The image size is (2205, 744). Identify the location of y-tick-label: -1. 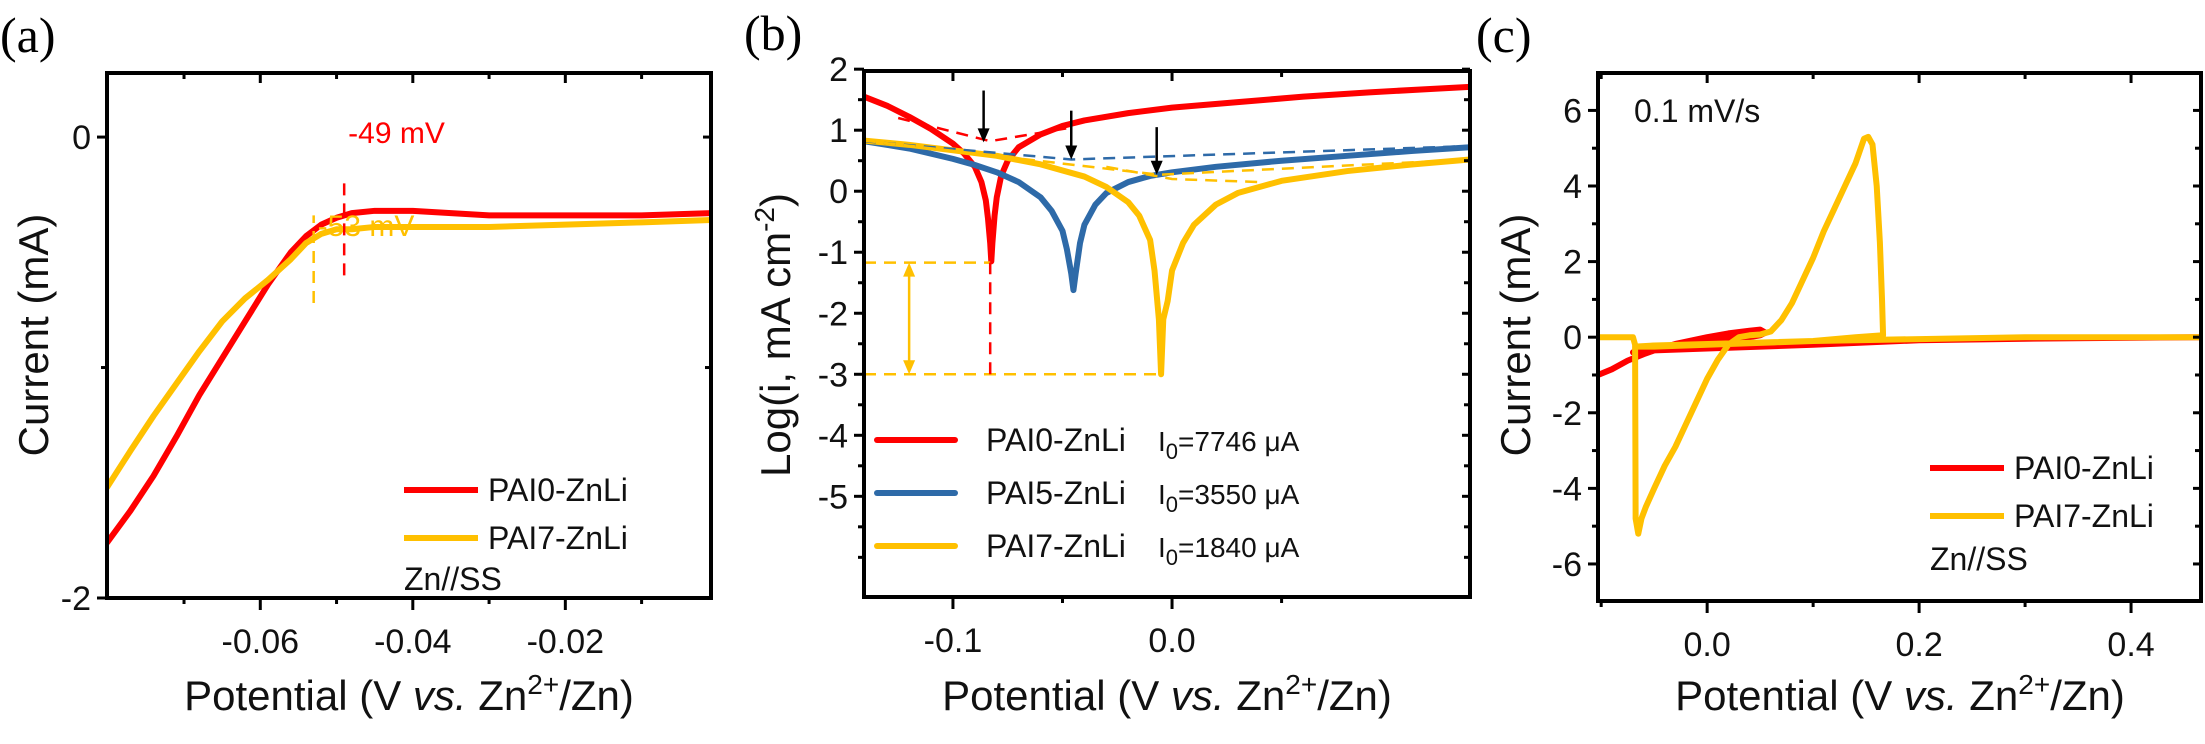
(833, 253).